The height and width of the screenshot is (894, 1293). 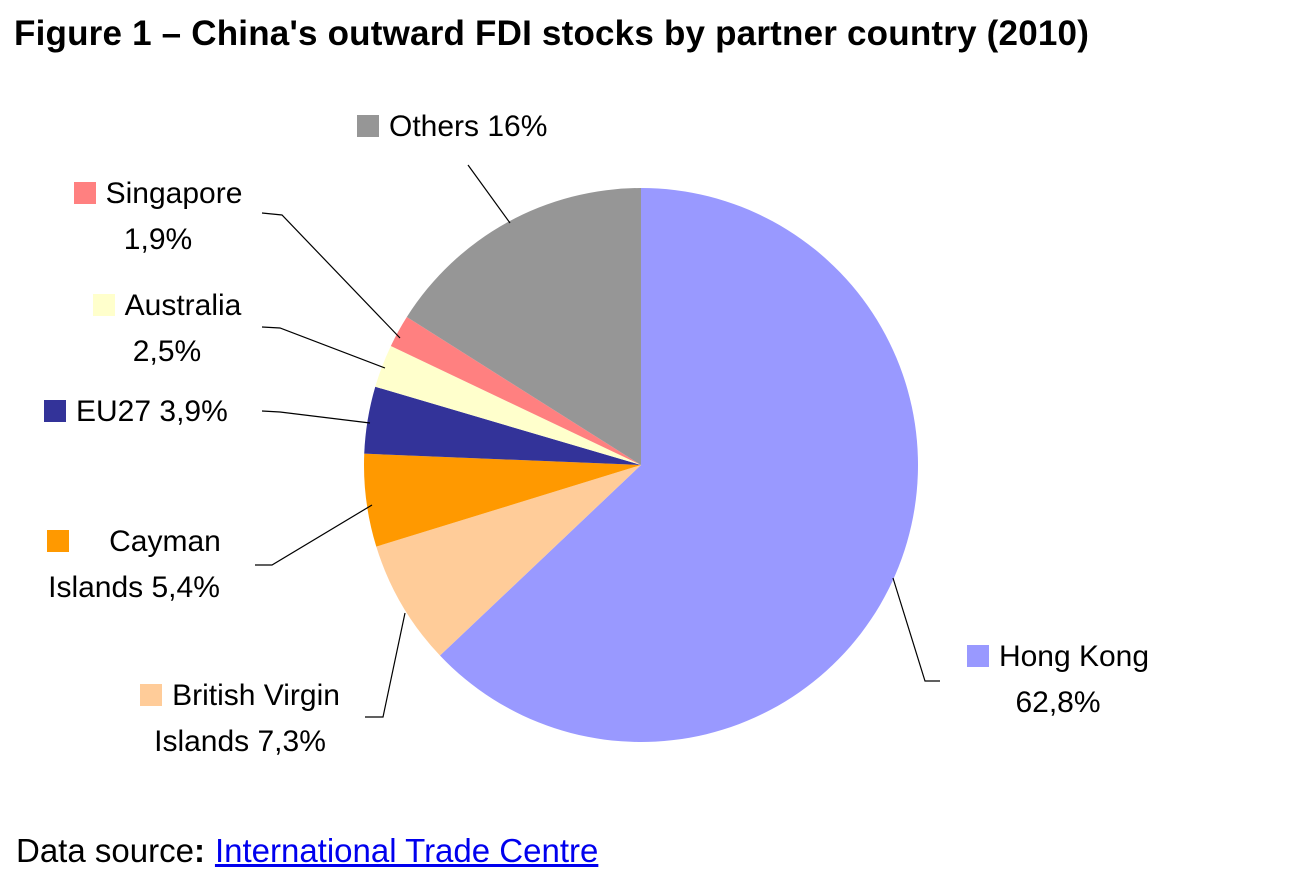 I want to click on legend-swatch-singapore, so click(x=84, y=193).